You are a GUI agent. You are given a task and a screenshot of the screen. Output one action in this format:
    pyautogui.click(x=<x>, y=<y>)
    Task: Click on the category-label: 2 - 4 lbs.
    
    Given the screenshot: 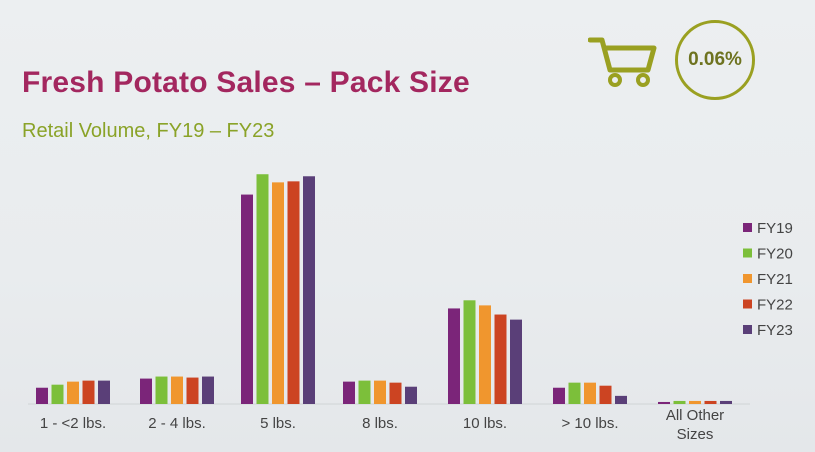 What is the action you would take?
    pyautogui.click(x=177, y=423)
    